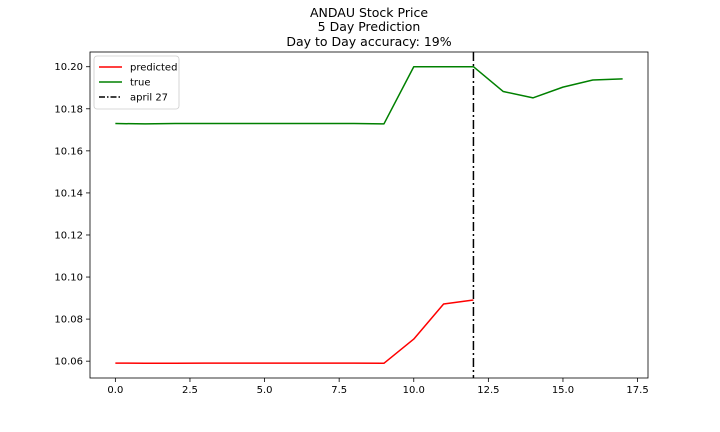 This screenshot has width=720, height=432. Describe the element at coordinates (369, 26) in the screenshot. I see `chart-title-line-2: 5 Day Prediction` at that location.